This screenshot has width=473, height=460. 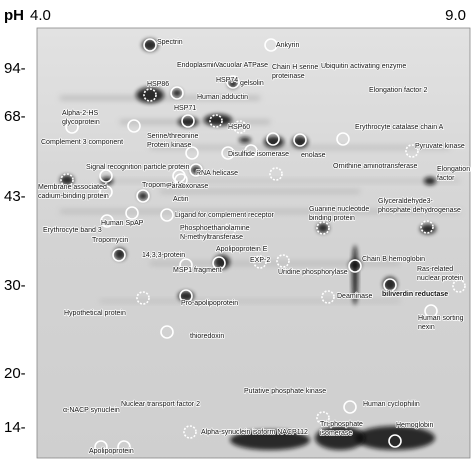 What do you see at coordinates (222, 97) in the screenshot?
I see `protein-label: Human adductin` at bounding box center [222, 97].